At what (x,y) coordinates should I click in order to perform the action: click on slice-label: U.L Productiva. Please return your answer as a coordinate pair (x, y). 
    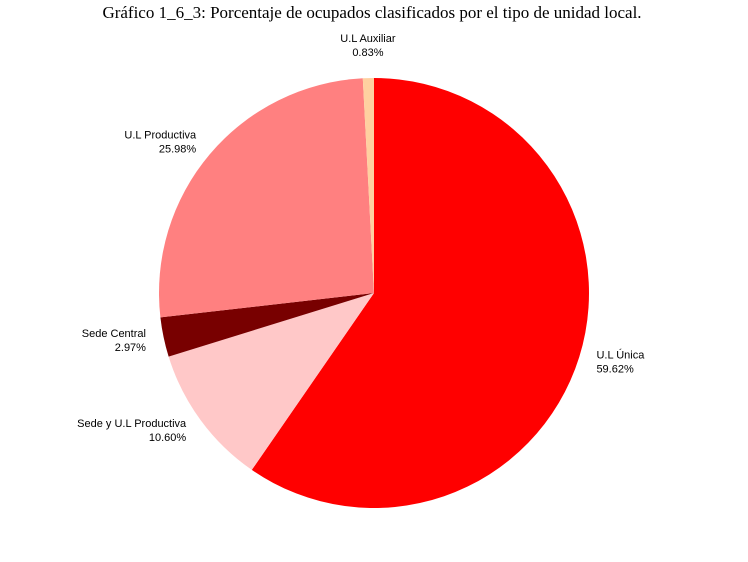
    Looking at the image, I should click on (160, 135).